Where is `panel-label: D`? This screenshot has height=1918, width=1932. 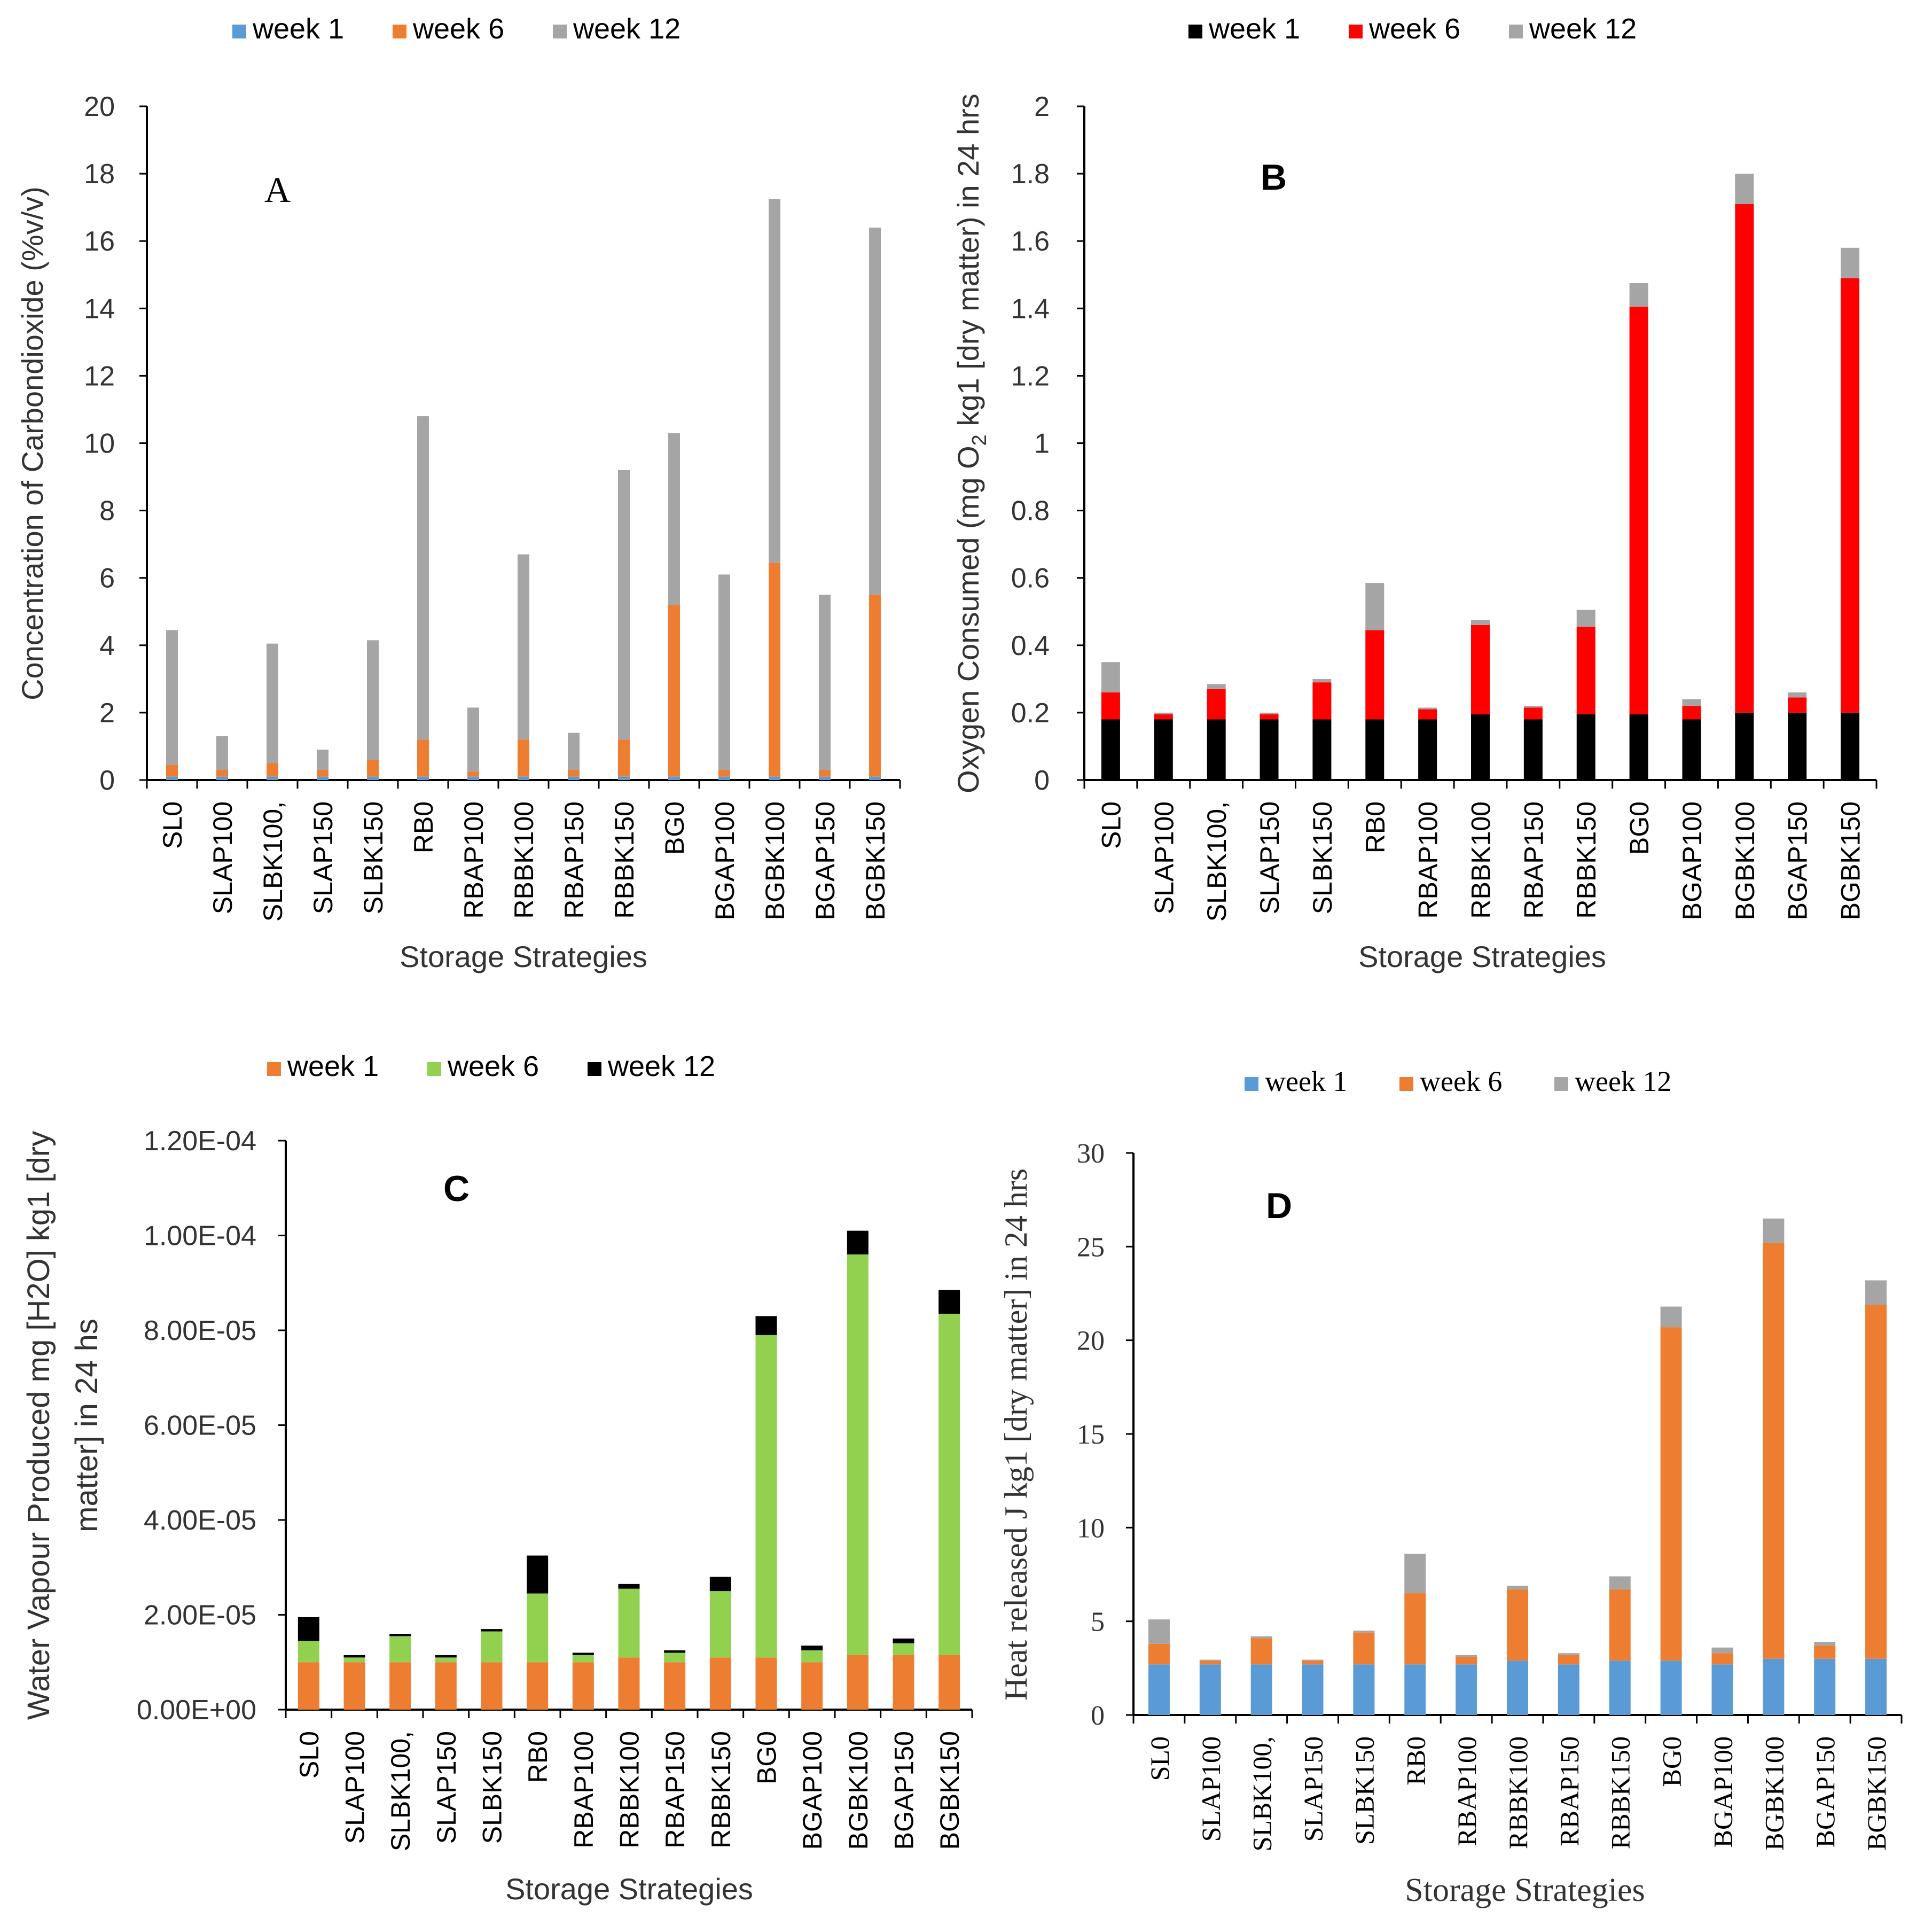 panel-label: D is located at coordinates (1279, 1206).